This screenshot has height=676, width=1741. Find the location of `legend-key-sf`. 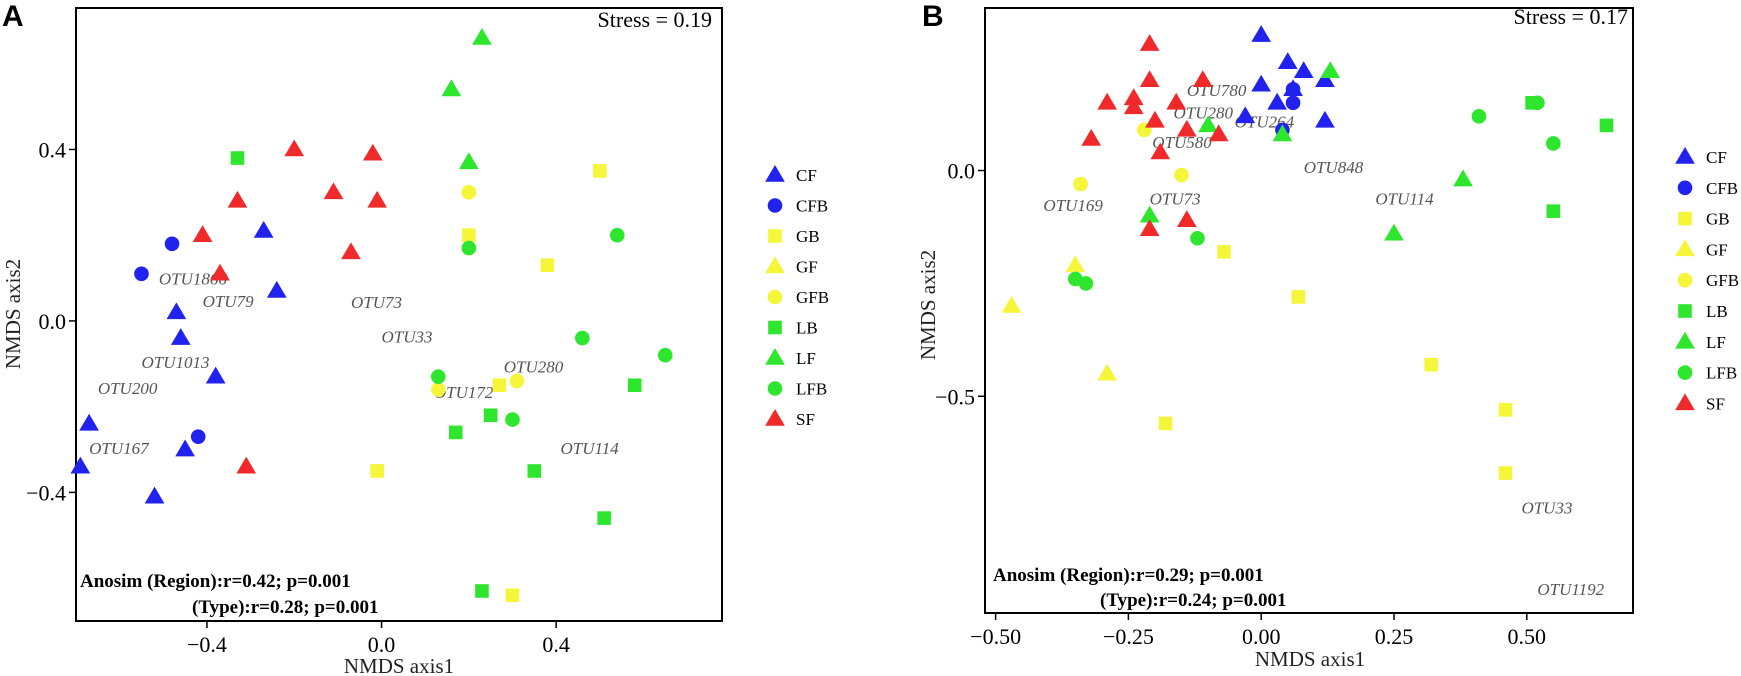

legend-key-sf is located at coordinates (1685, 402).